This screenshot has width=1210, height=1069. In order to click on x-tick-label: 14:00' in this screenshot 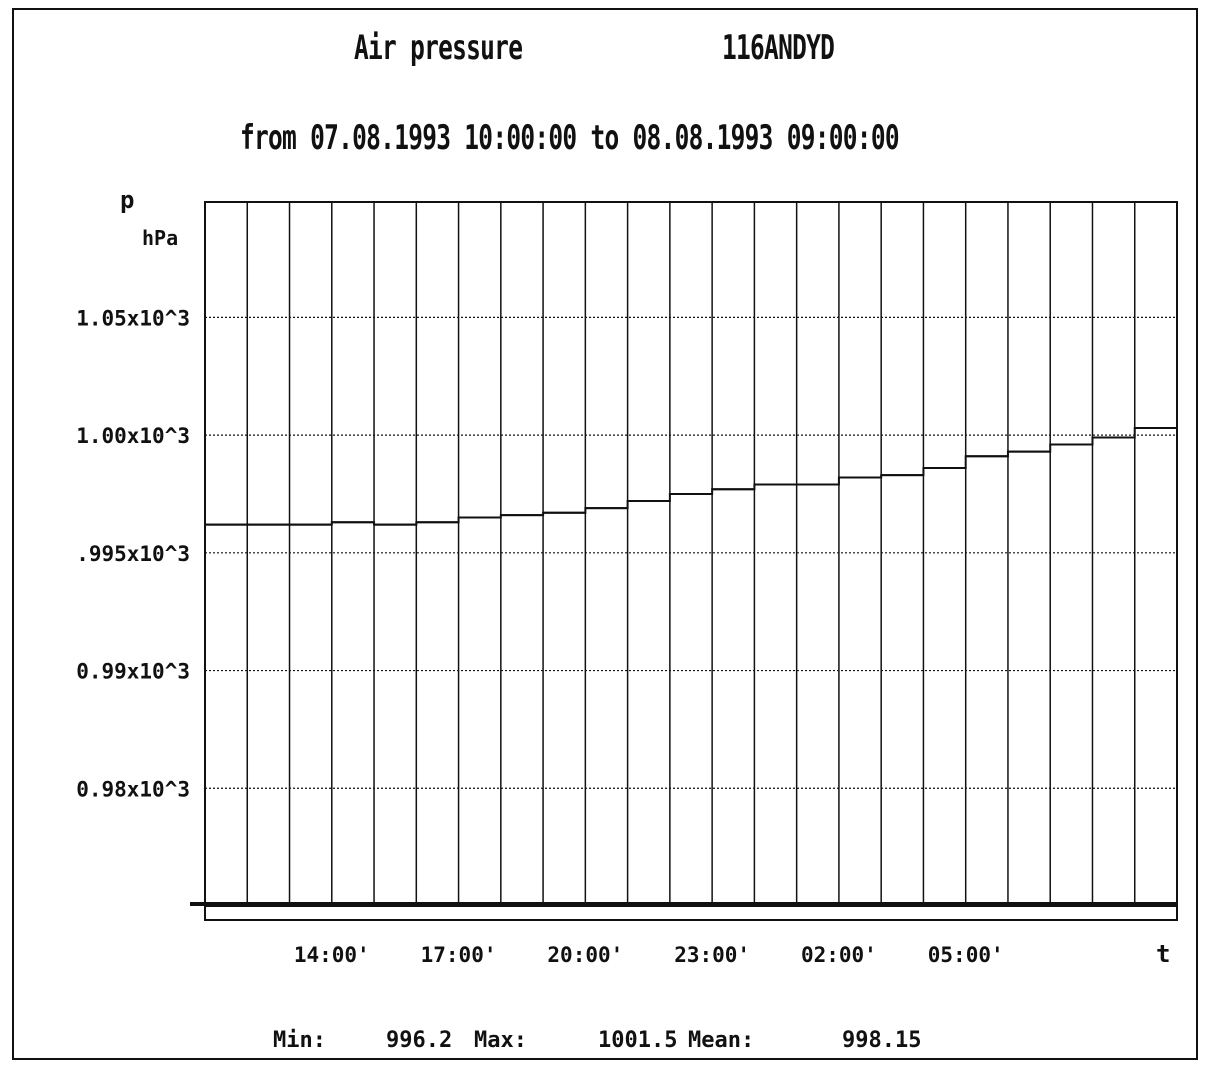, I will do `click(332, 955)`.